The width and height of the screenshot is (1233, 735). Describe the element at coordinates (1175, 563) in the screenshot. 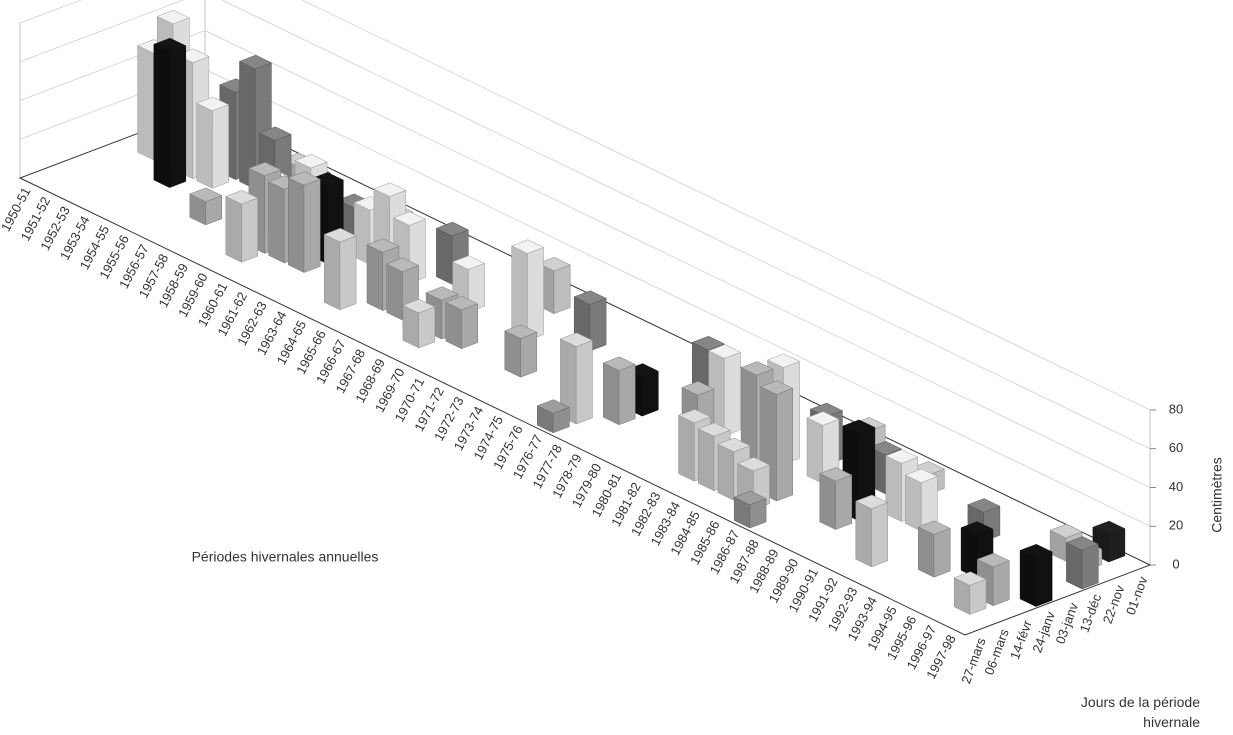

I see `y-tick-label: 0` at that location.